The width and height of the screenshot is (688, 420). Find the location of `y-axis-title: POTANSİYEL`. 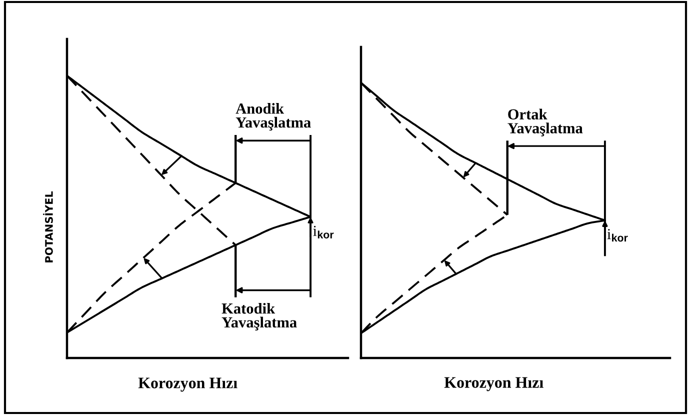

y-axis-title: POTANSİYEL is located at coordinates (48, 226).